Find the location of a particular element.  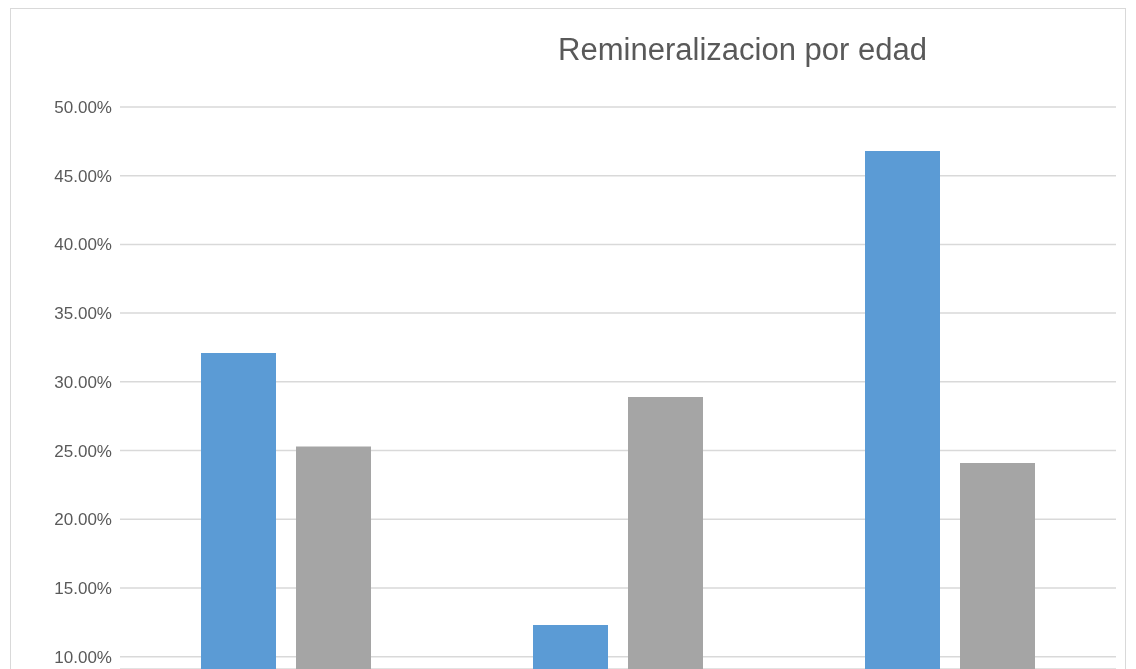

y-tick-label: 30.00% is located at coordinates (83, 382).